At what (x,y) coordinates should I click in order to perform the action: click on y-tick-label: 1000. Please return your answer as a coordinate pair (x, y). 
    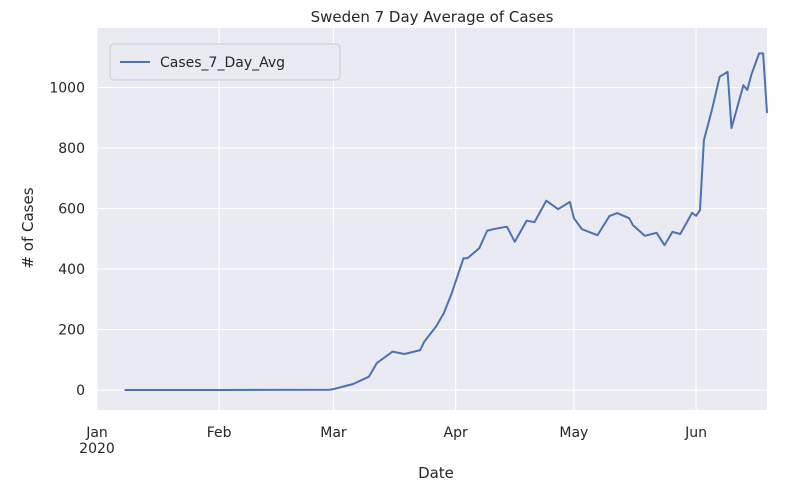
    Looking at the image, I should click on (67, 89).